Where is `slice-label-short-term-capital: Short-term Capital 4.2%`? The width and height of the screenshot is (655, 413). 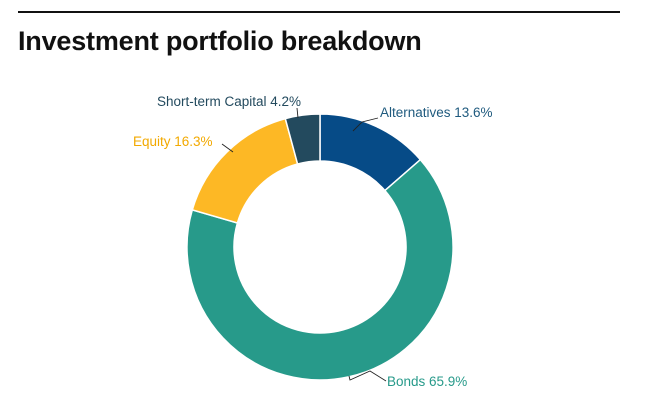
slice-label-short-term-capital: Short-term Capital 4.2% is located at coordinates (229, 101).